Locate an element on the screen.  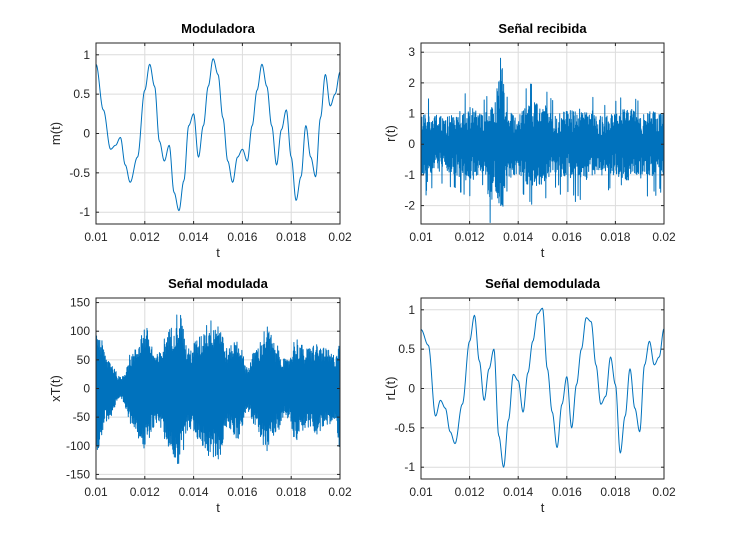
y-axis-label: r(t) is located at coordinates (390, 133).